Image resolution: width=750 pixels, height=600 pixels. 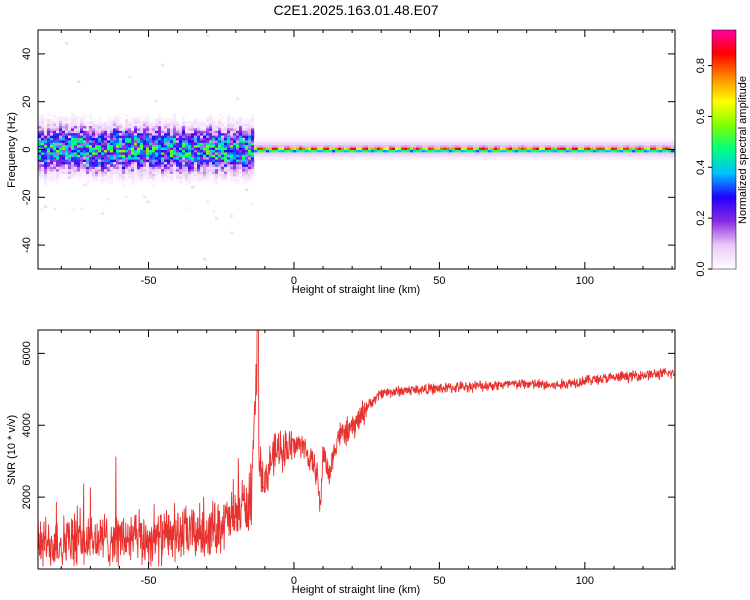 I want to click on spectrogram-xtick-label: -50, so click(x=149, y=281).